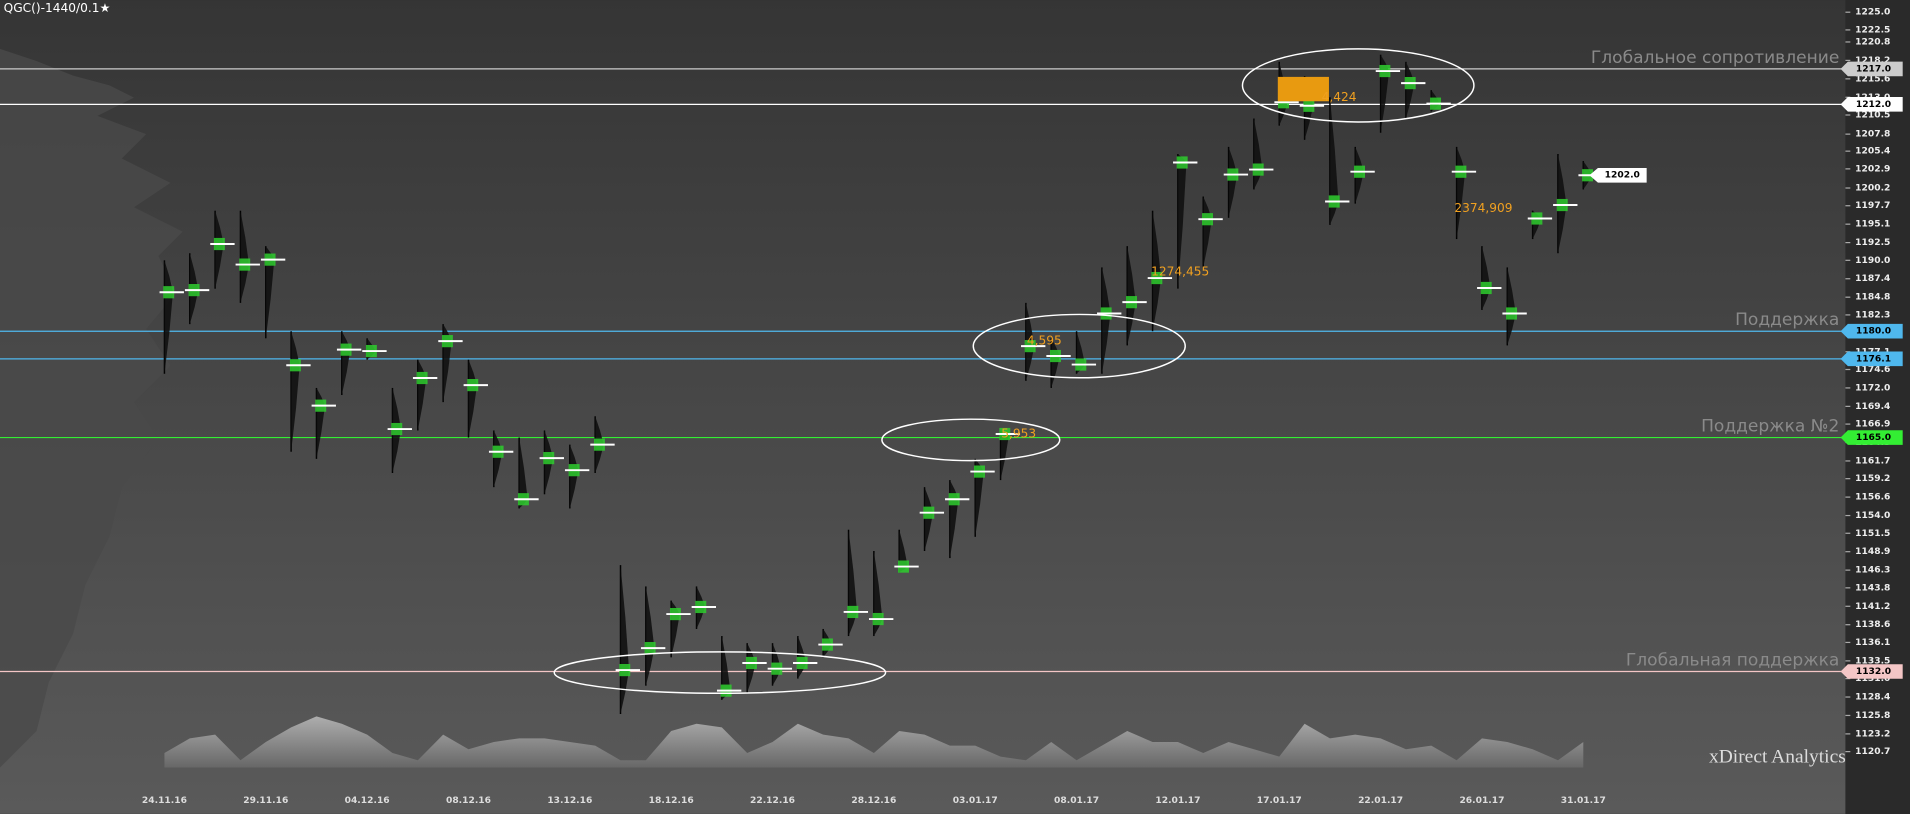 The image size is (1910, 814). Describe the element at coordinates (1872, 225) in the screenshot. I see `y-tick-label: 1195.1` at that location.